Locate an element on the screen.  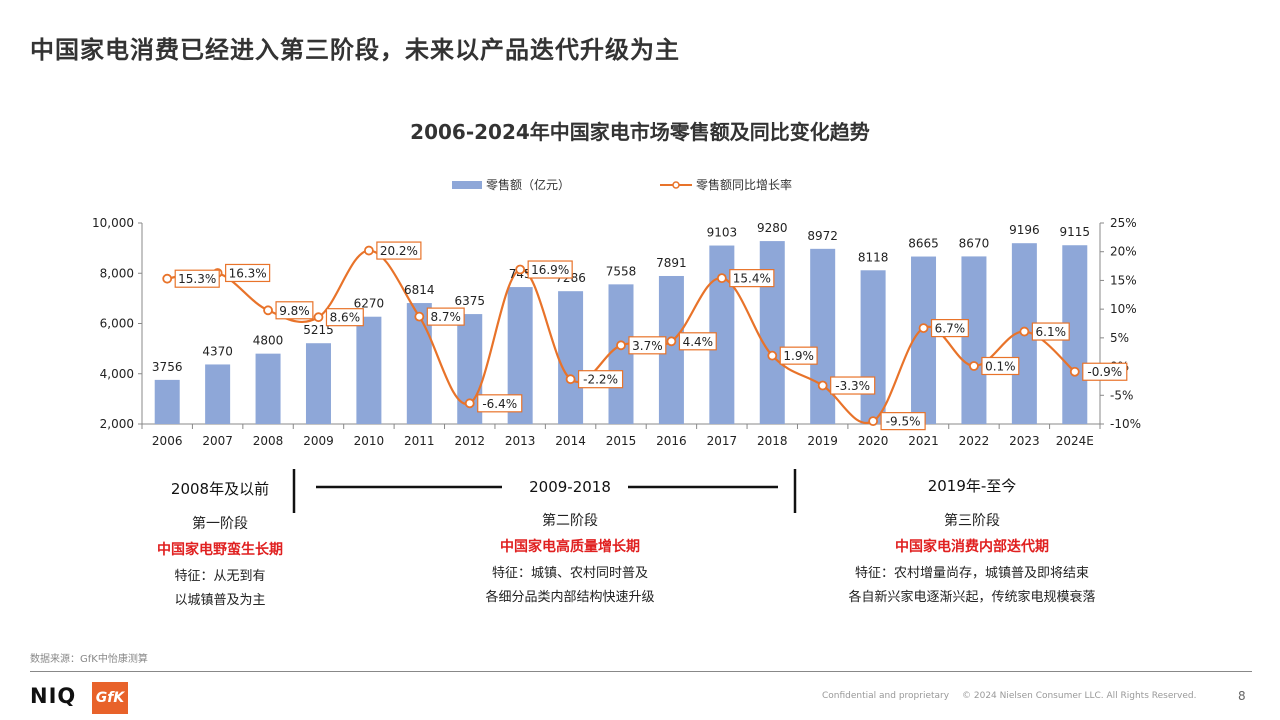
niq-logo: NIQ is located at coordinates (53, 696).